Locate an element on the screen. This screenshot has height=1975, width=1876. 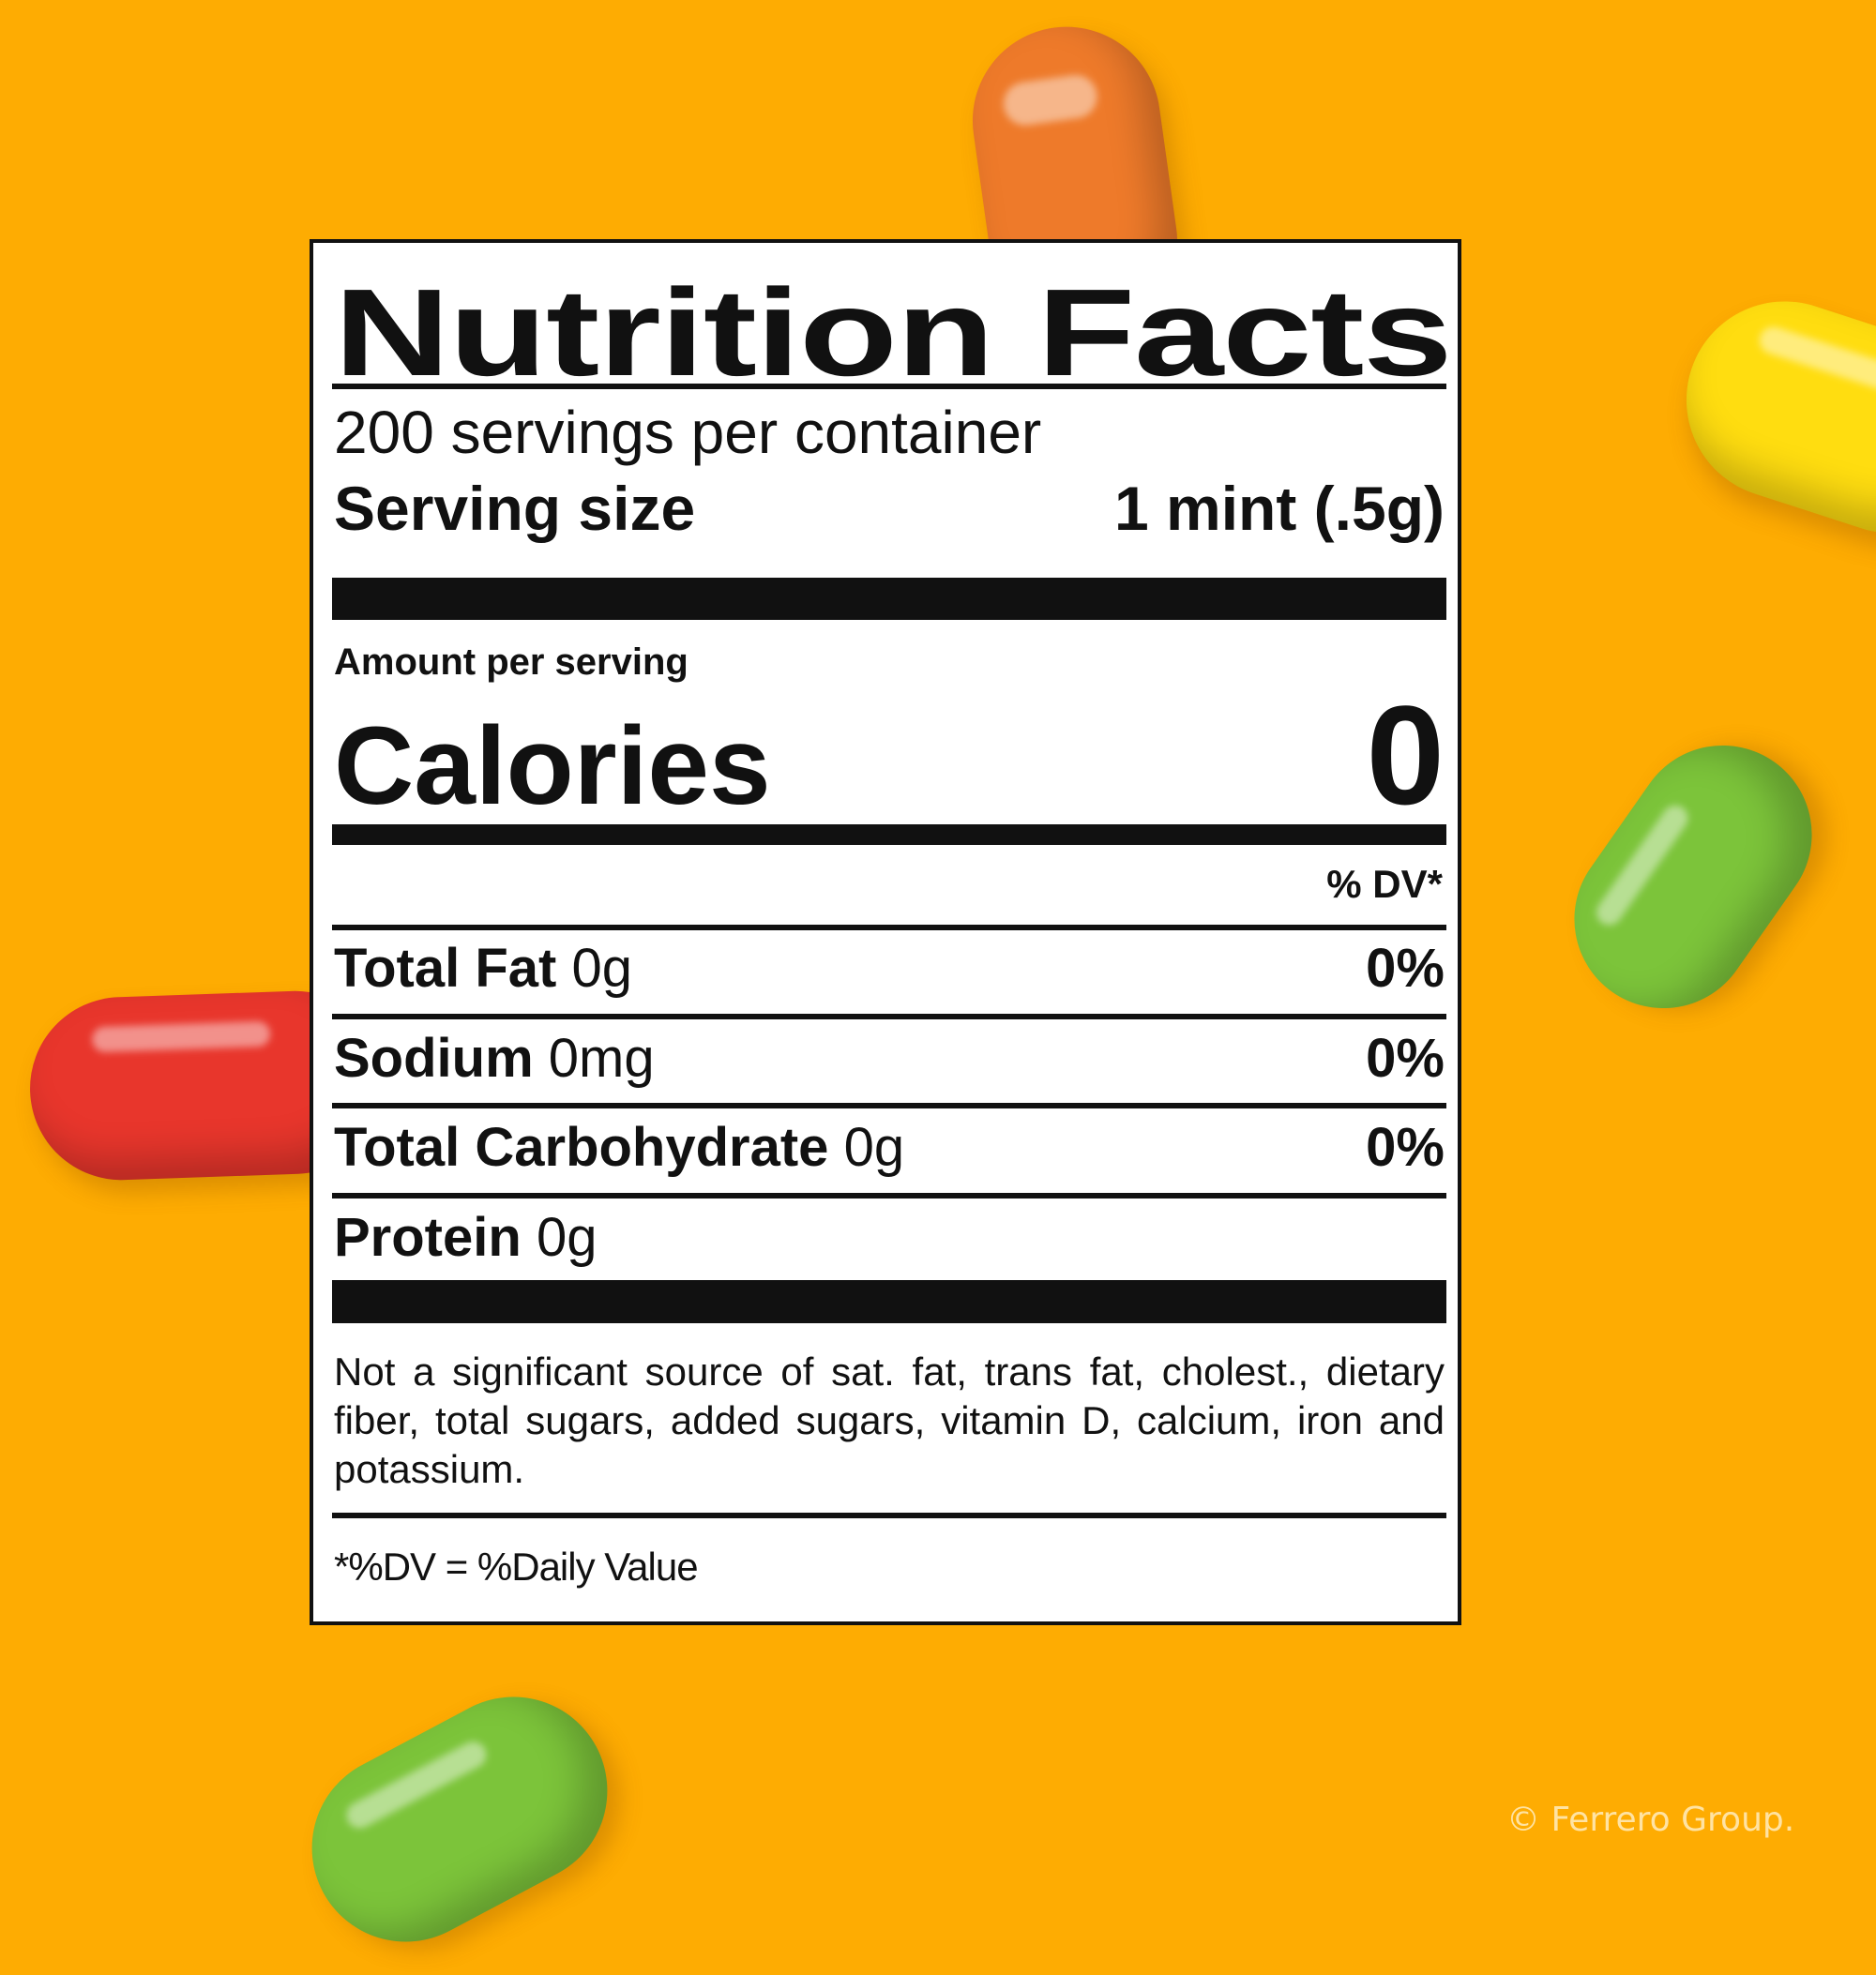
nutrient-row-total-fat: Total Fat 0g 0% is located at coordinates (889, 969).